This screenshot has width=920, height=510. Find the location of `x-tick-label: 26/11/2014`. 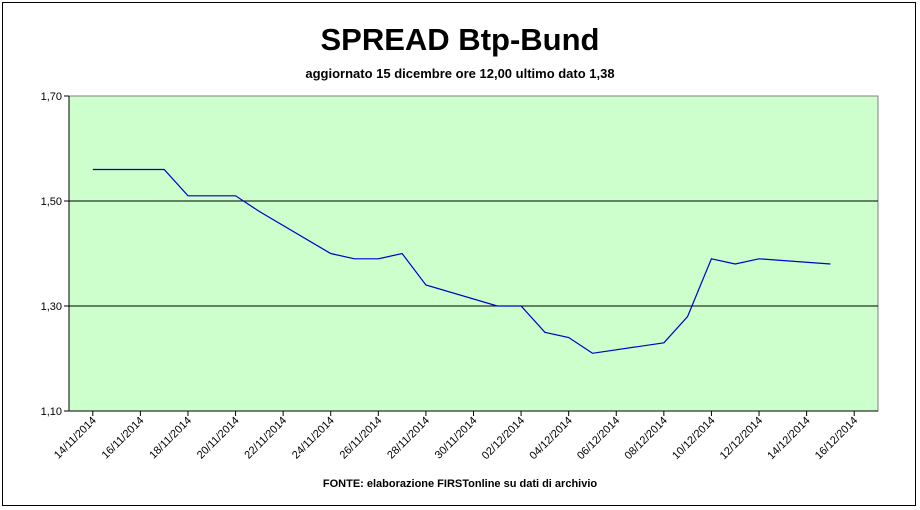

x-tick-label: 26/11/2014 is located at coordinates (361, 438).